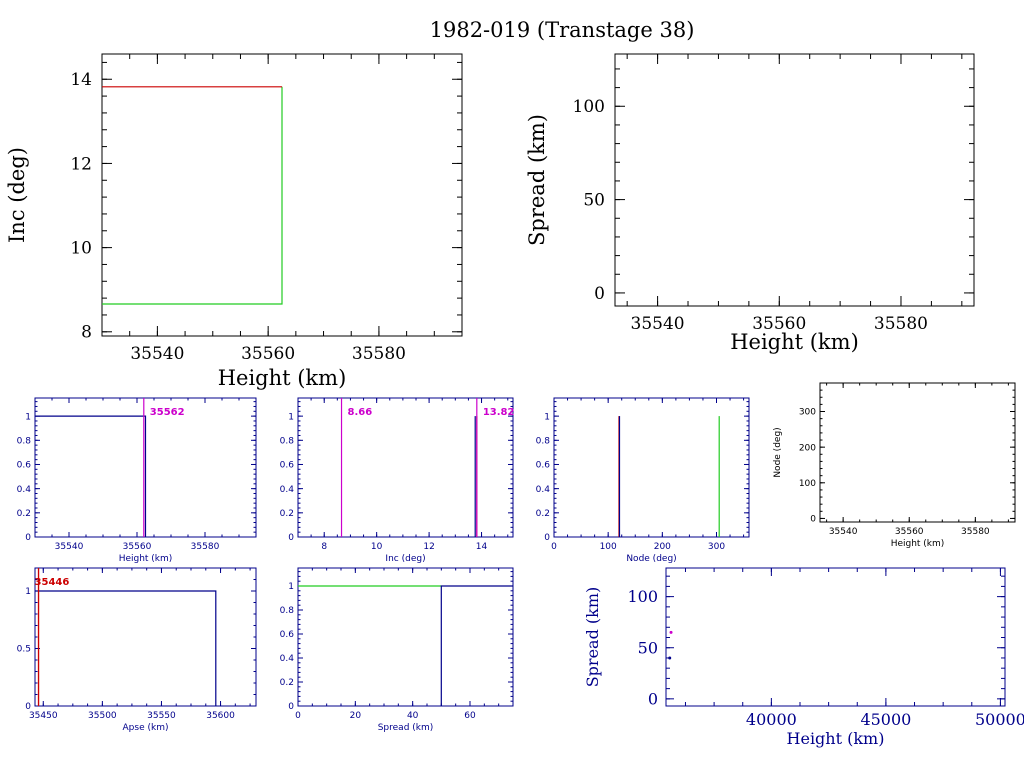 The height and width of the screenshot is (768, 1024). I want to click on x-tick-label: 40000, so click(771, 719).